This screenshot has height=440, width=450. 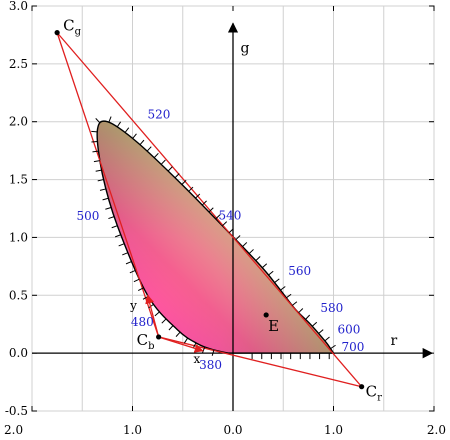 What do you see at coordinates (142, 322) in the screenshot?
I see `wavelength-label: 480` at bounding box center [142, 322].